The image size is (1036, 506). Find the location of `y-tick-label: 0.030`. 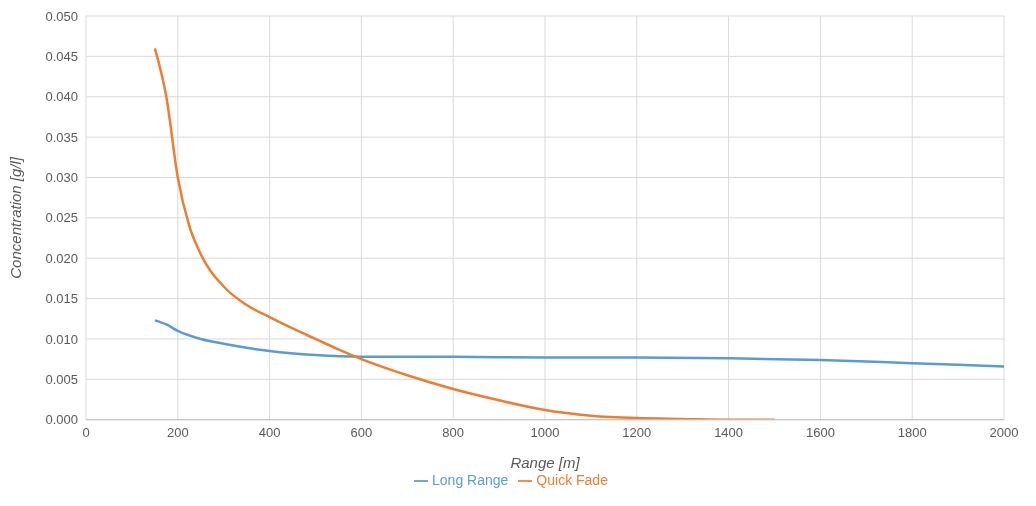

y-tick-label: 0.030 is located at coordinates (61, 178).